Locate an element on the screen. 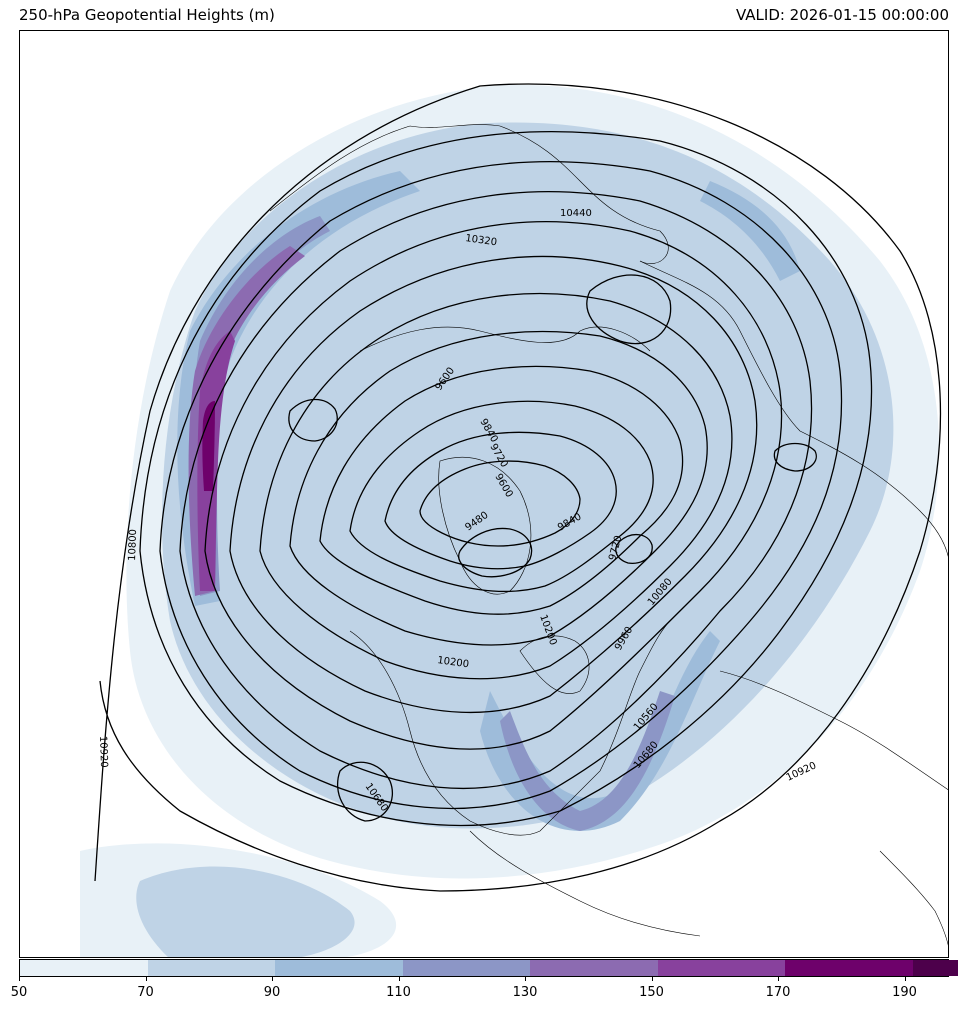 The image size is (958, 1011). label-10800-a: 10800 is located at coordinates (133, 545).